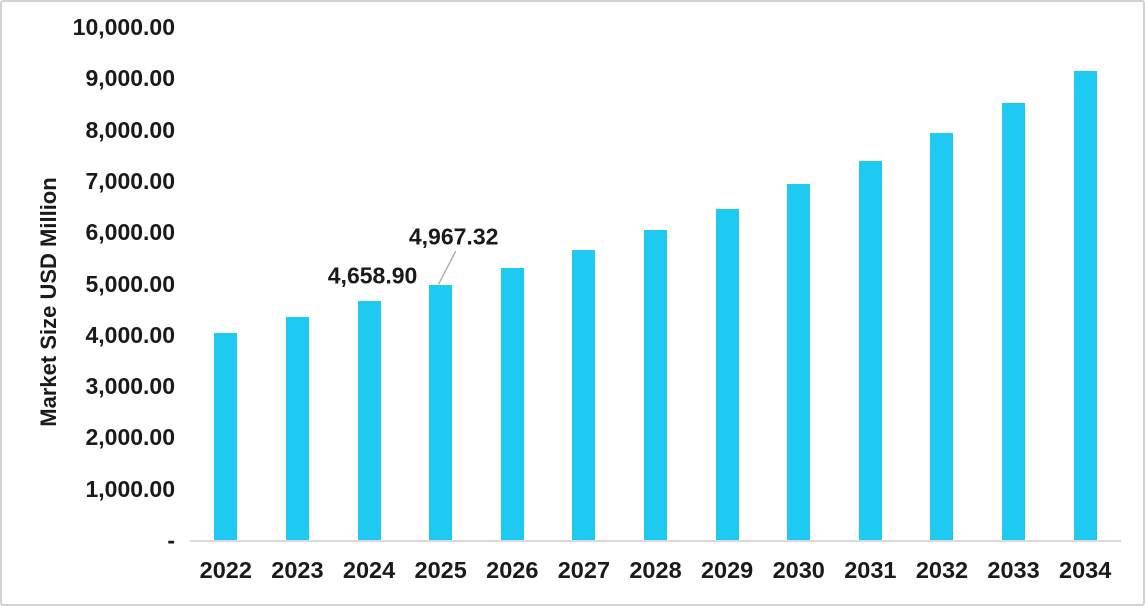 The height and width of the screenshot is (606, 1145). Describe the element at coordinates (297, 570) in the screenshot. I see `x-tick-label: 2023` at that location.